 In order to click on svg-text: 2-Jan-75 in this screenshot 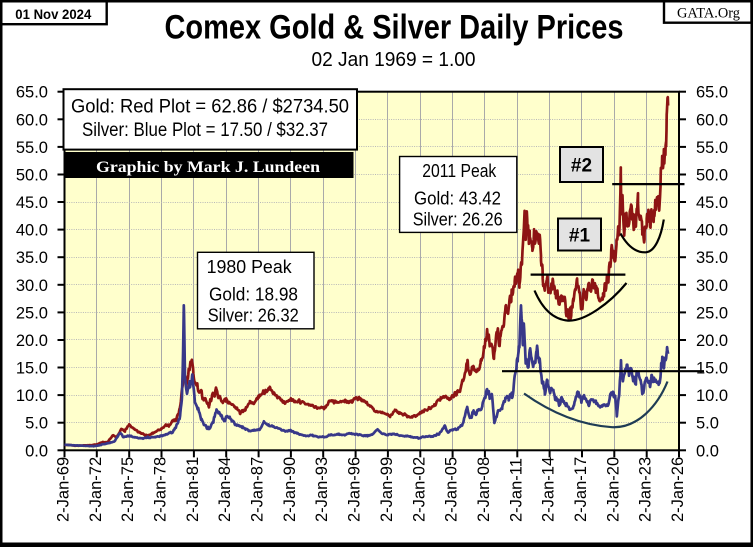, I will do `click(128, 489)`.